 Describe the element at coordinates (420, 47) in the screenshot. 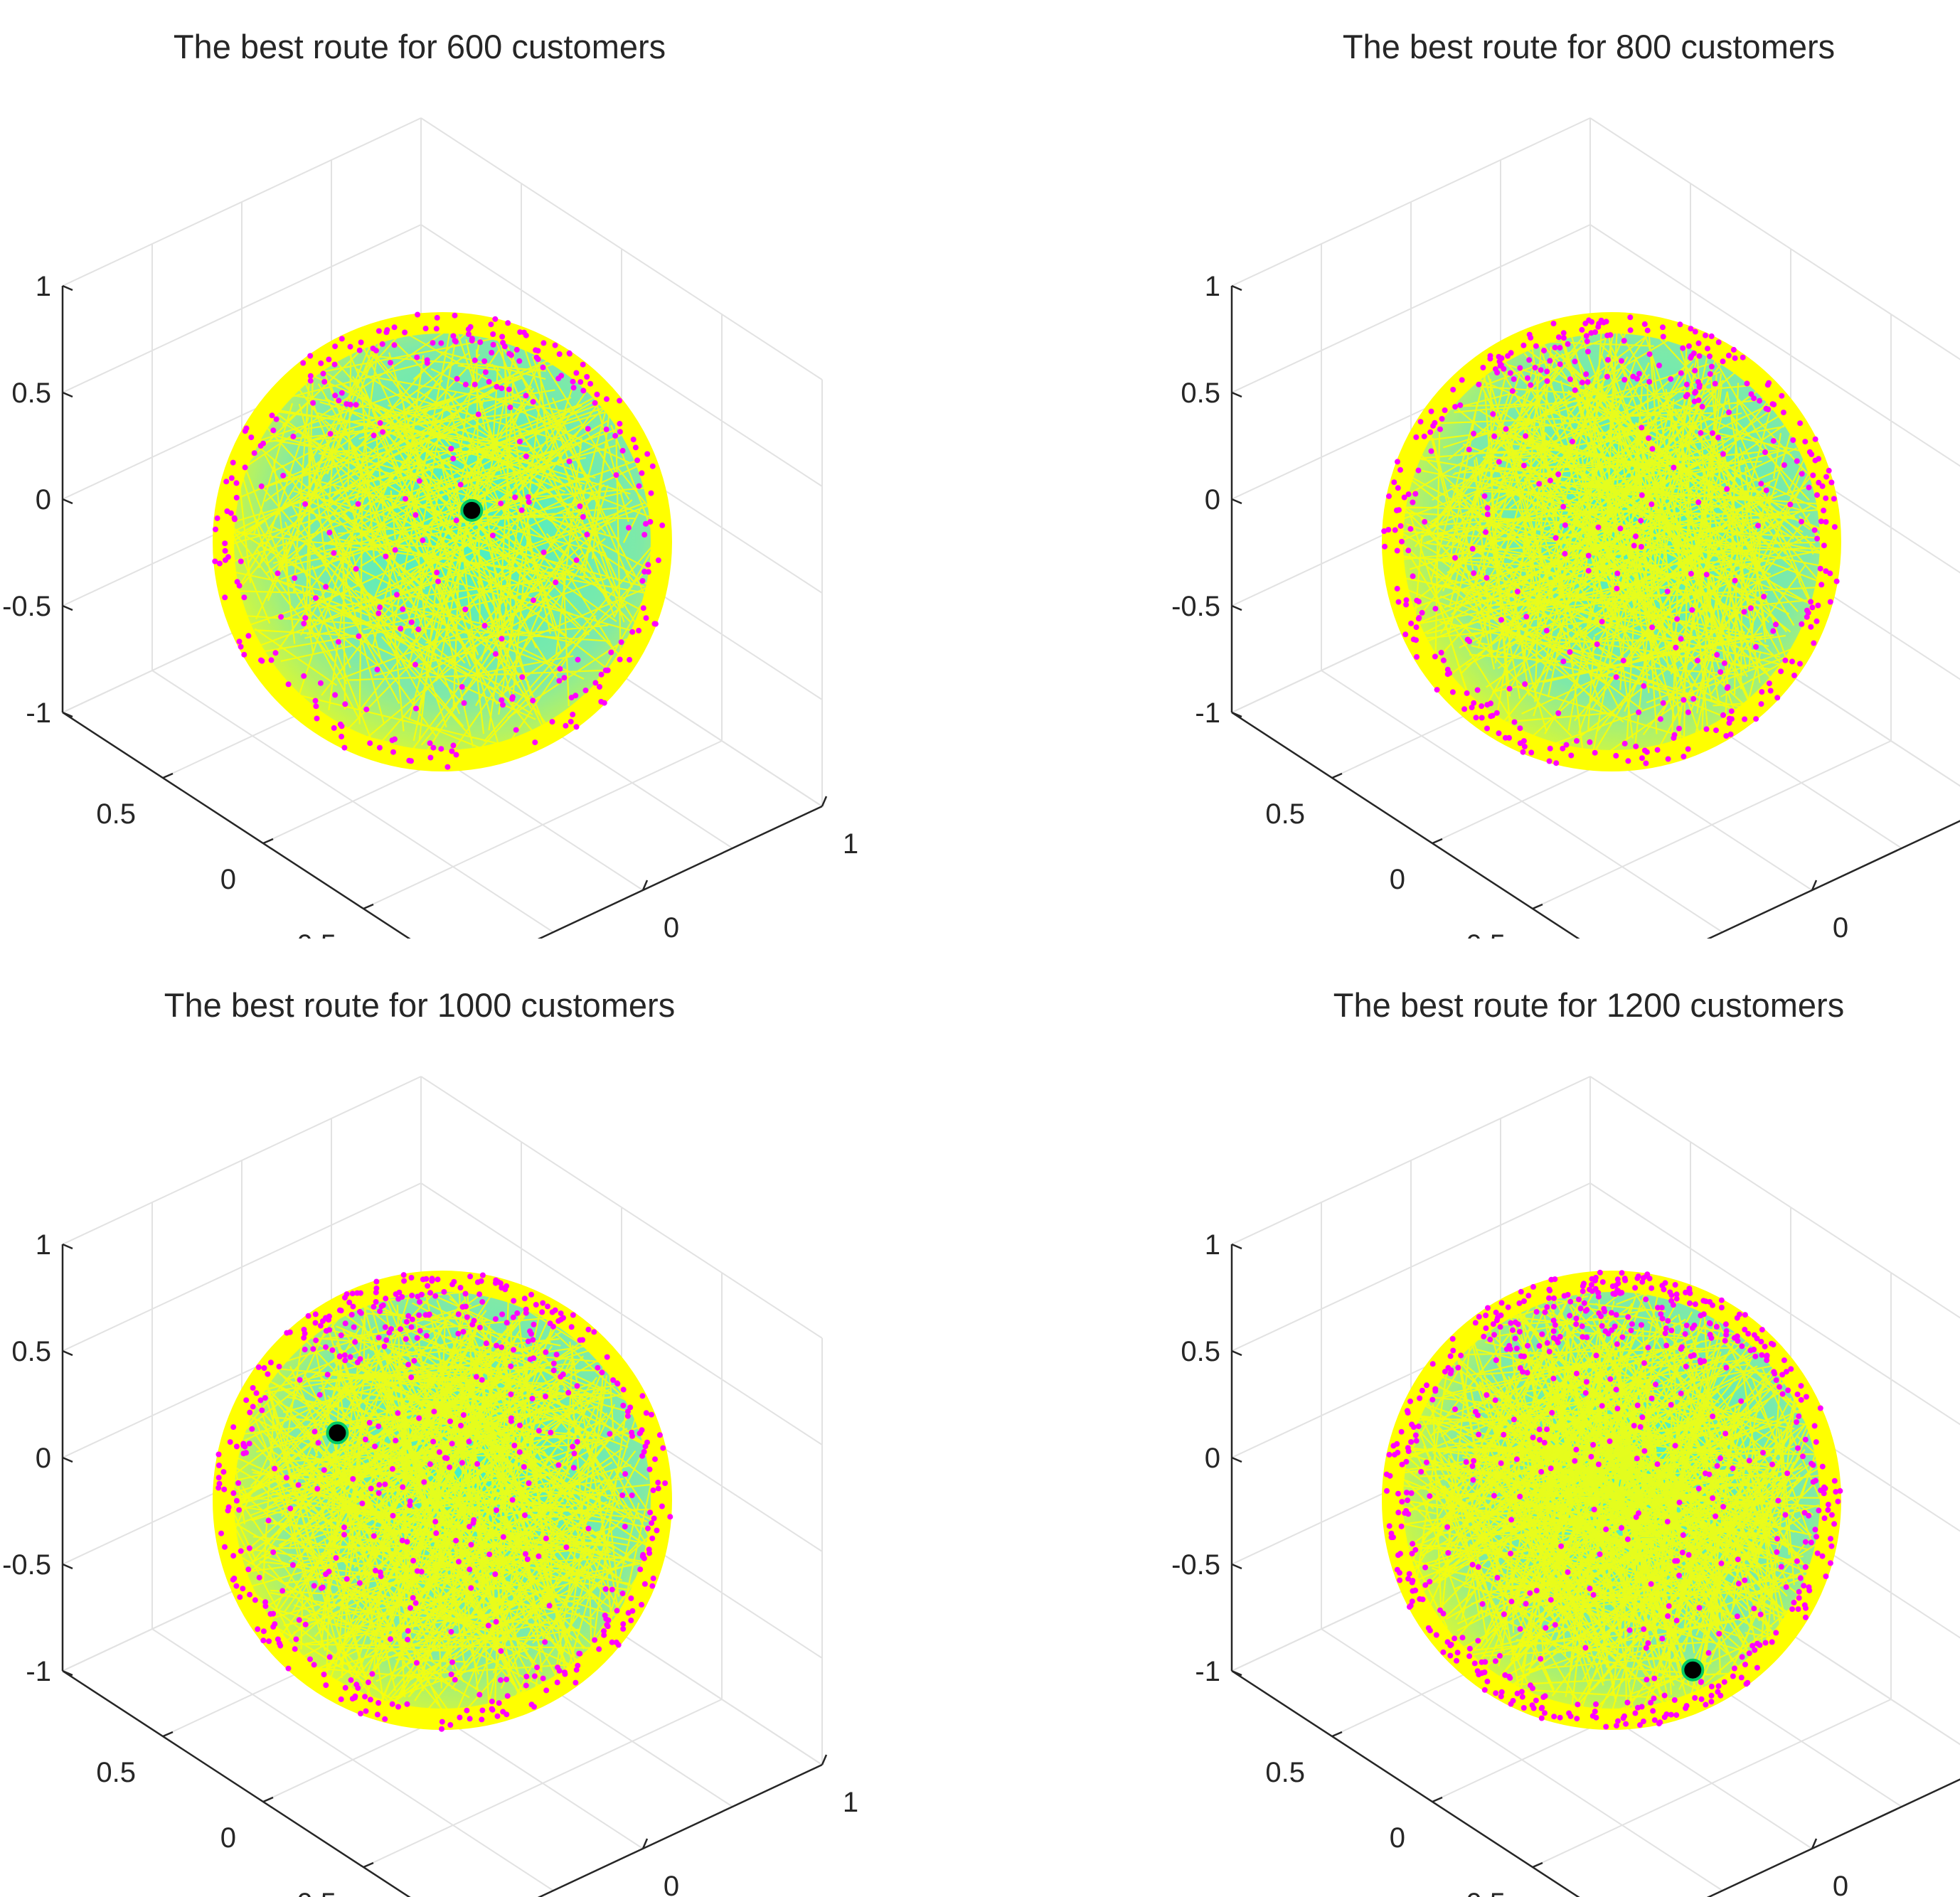

I see `chart-title: The best route for 600 customers` at that location.